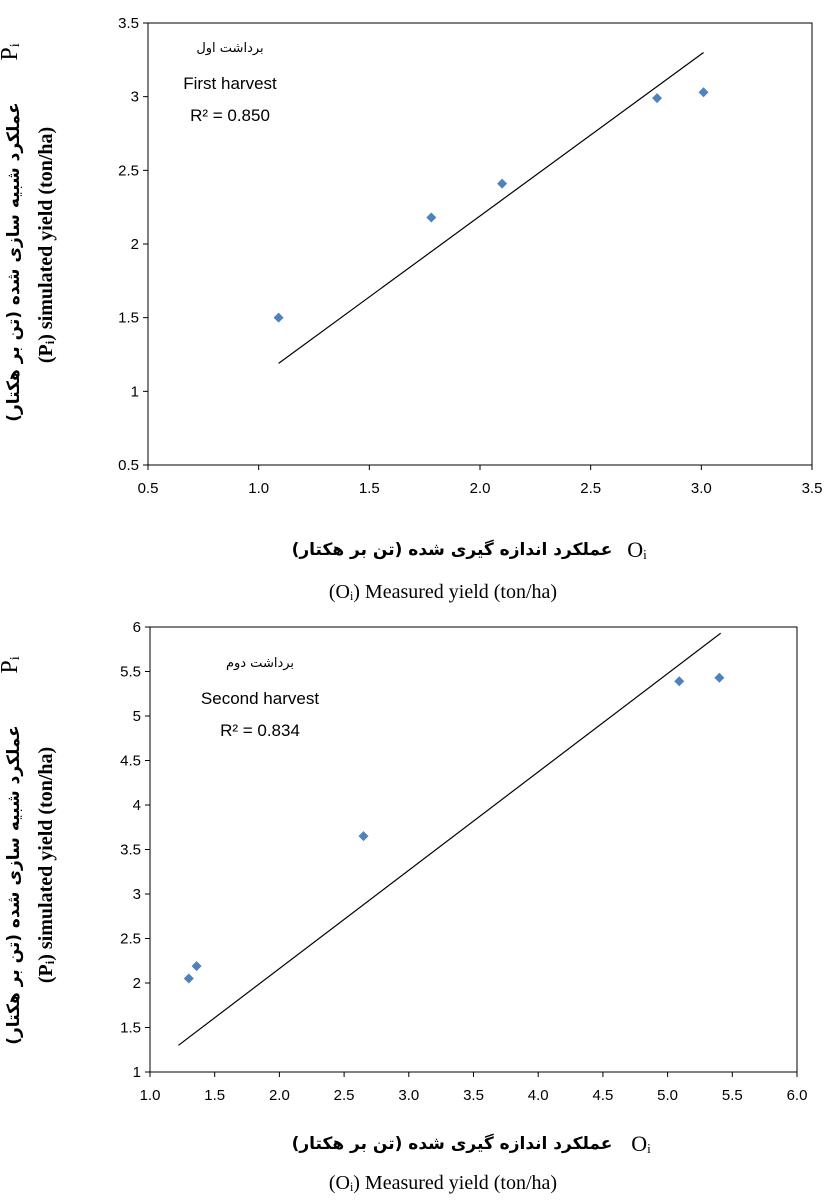 The width and height of the screenshot is (825, 1200). Describe the element at coordinates (230, 83) in the screenshot. I see `annotation-title: First harvest` at that location.